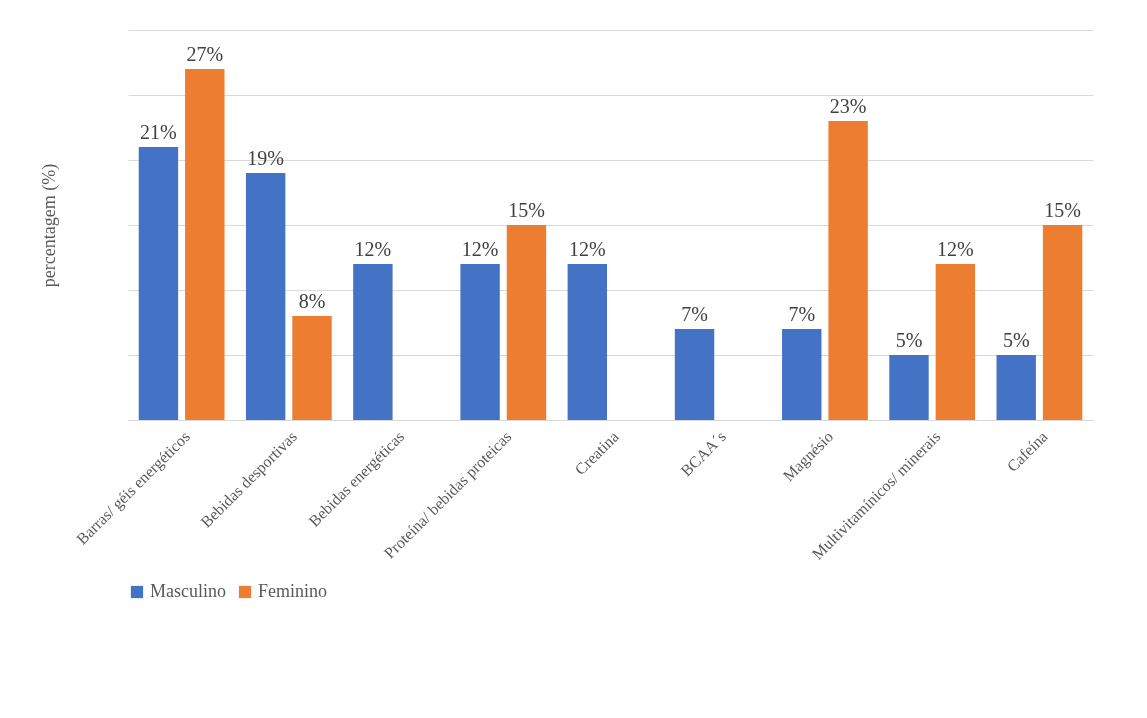 The image size is (1147, 718). Describe the element at coordinates (188, 591) in the screenshot. I see `legend-label: Masculino` at that location.